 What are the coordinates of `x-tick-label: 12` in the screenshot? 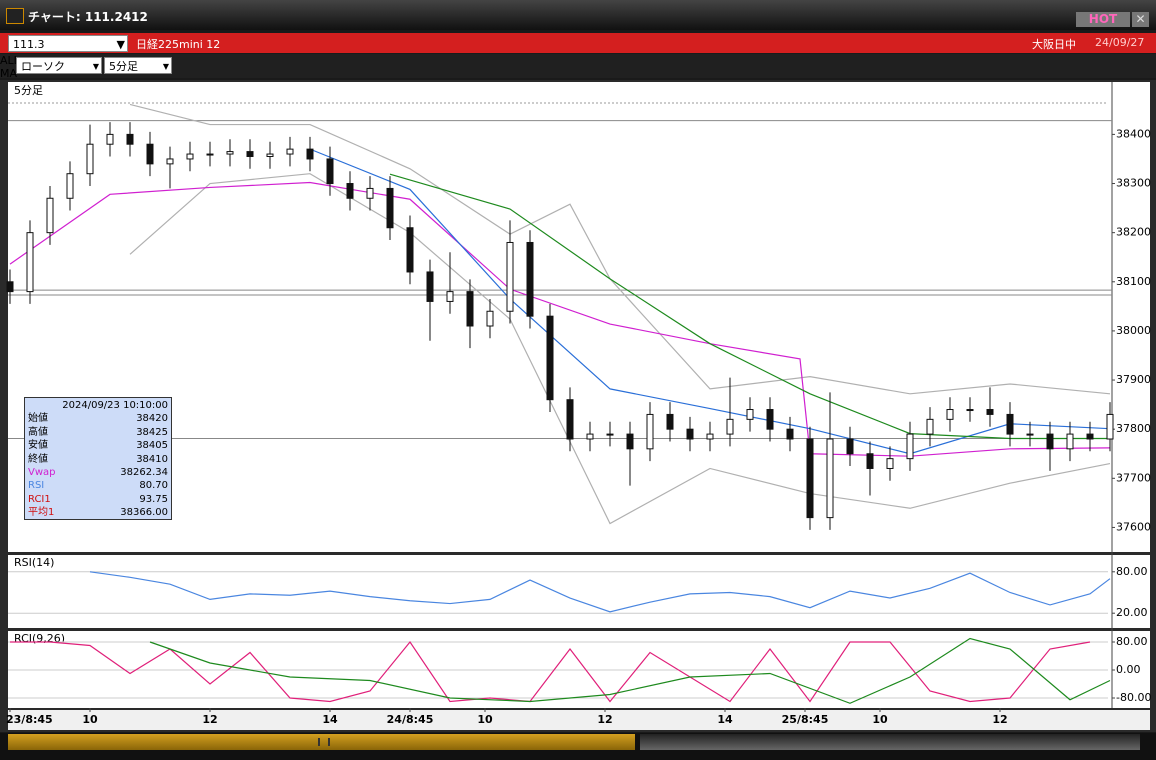 It's located at (999, 719).